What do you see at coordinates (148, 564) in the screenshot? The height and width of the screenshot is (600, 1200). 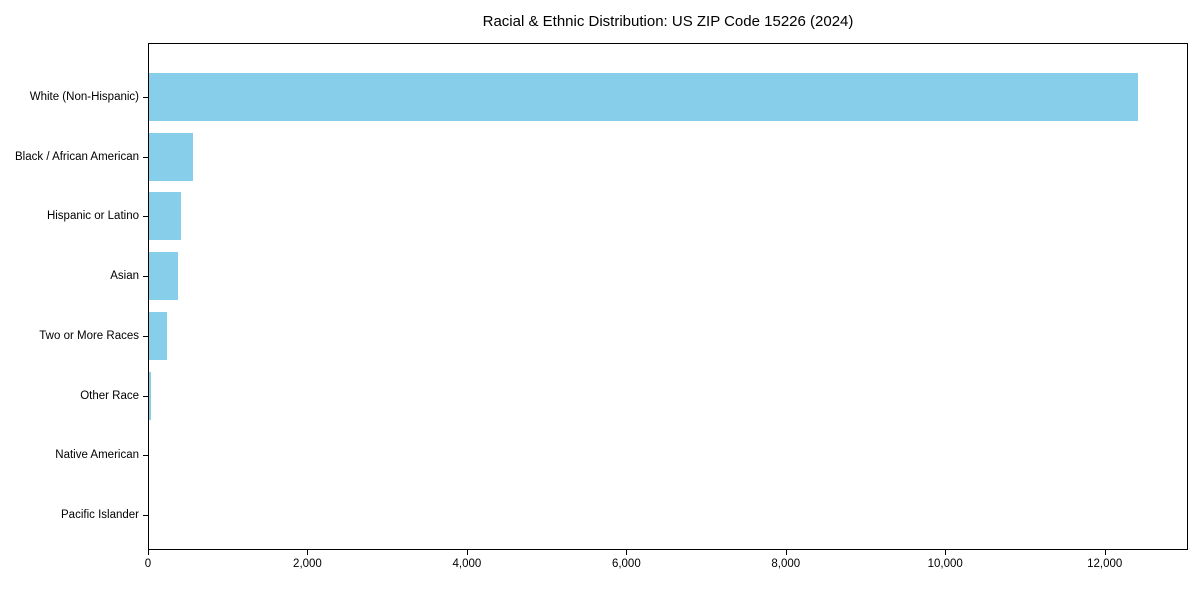 I see `x-tick-label: 0` at bounding box center [148, 564].